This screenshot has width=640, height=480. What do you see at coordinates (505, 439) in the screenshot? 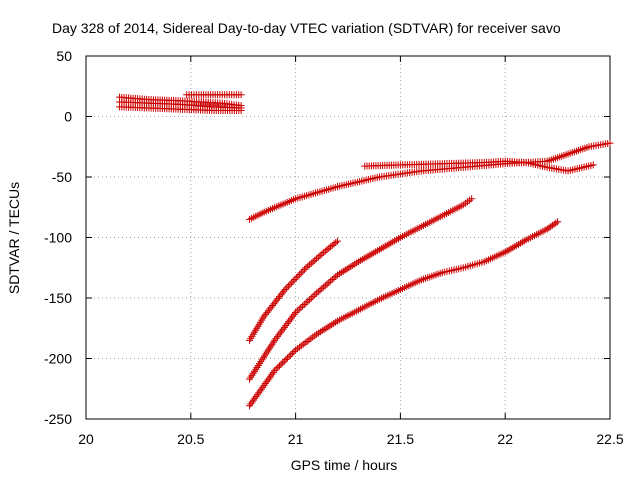
I see `x-tick-label: 22` at bounding box center [505, 439].